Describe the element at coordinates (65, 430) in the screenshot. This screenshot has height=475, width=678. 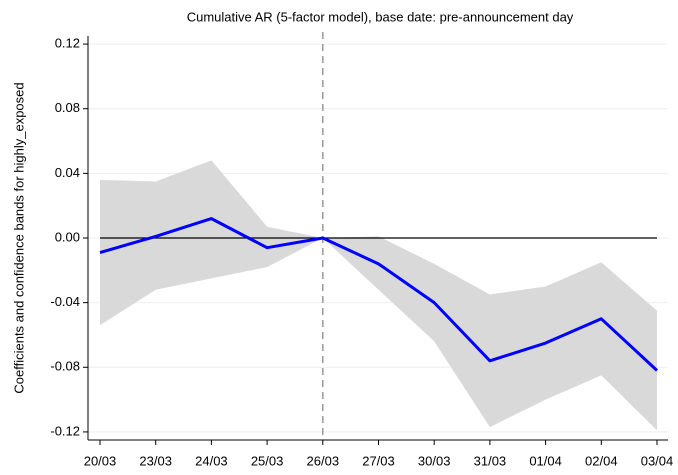
I see `y-tick-label: -0.12` at that location.